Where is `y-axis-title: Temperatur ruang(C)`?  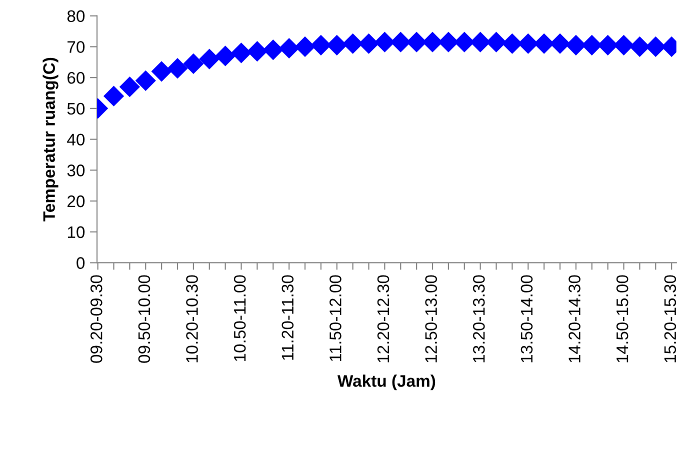 y-axis-title: Temperatur ruang(C) is located at coordinates (50, 140).